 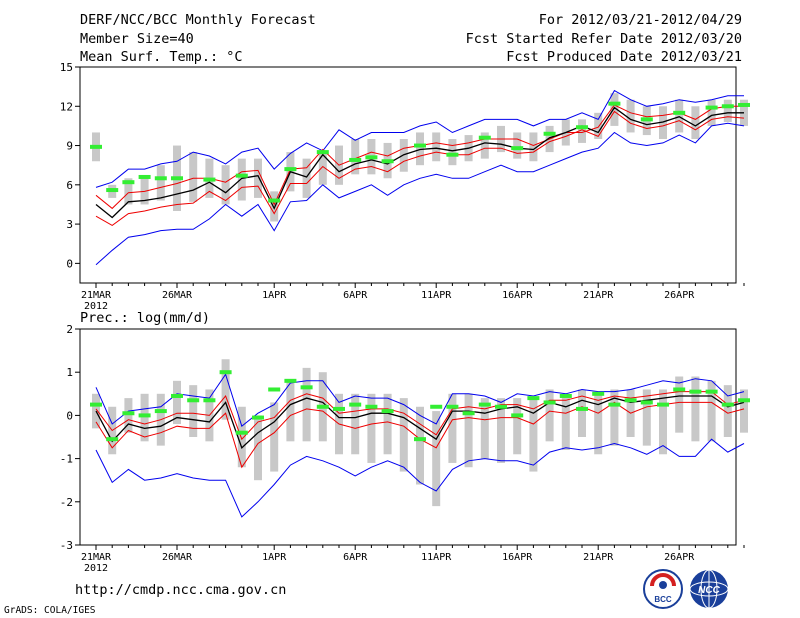 What do you see at coordinates (69, 185) in the screenshot?
I see `panel1-ytick-label: 6` at bounding box center [69, 185].